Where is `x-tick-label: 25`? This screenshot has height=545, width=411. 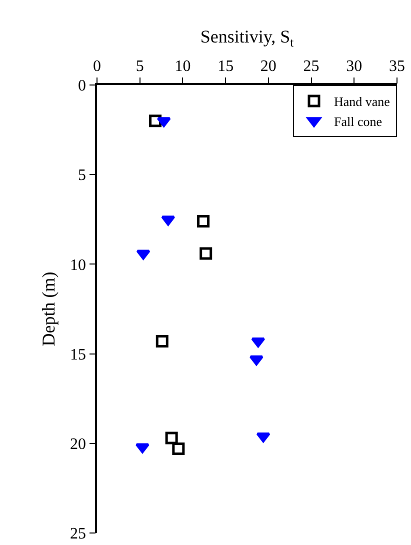 x-tick-label: 25 is located at coordinates (311, 66).